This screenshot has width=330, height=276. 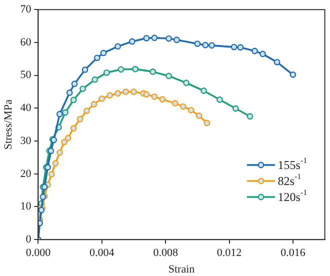 I want to click on legend-label: 120s$^{-1}$, so click(x=293, y=197).